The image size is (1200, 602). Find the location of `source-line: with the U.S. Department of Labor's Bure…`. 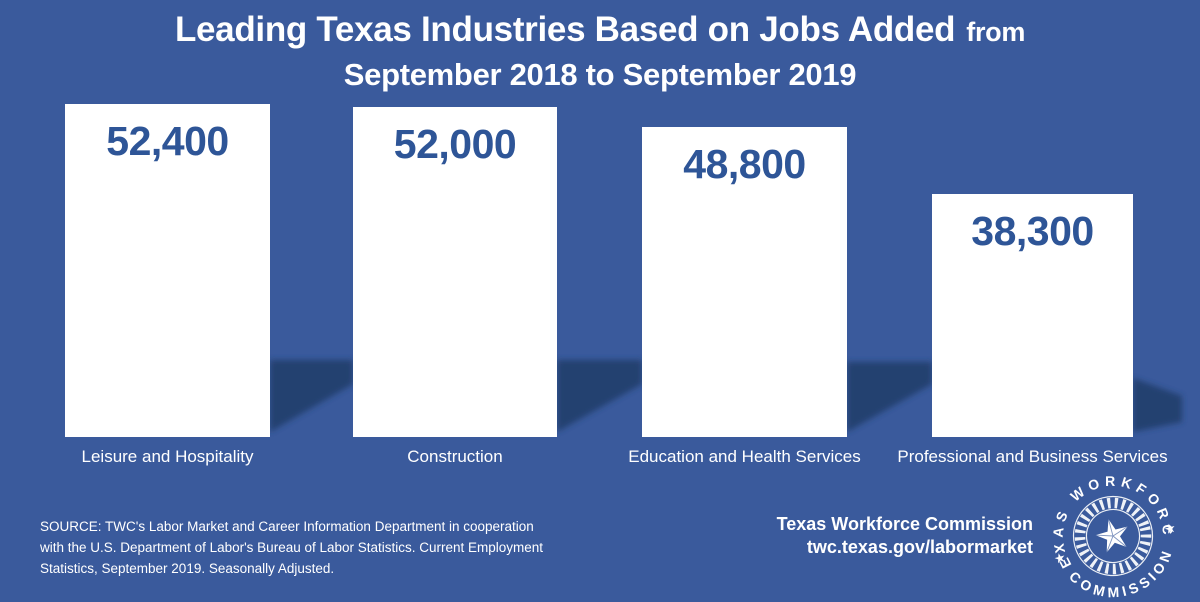

source-line: with the U.S. Department of Labor's Bure… is located at coordinates (292, 547).